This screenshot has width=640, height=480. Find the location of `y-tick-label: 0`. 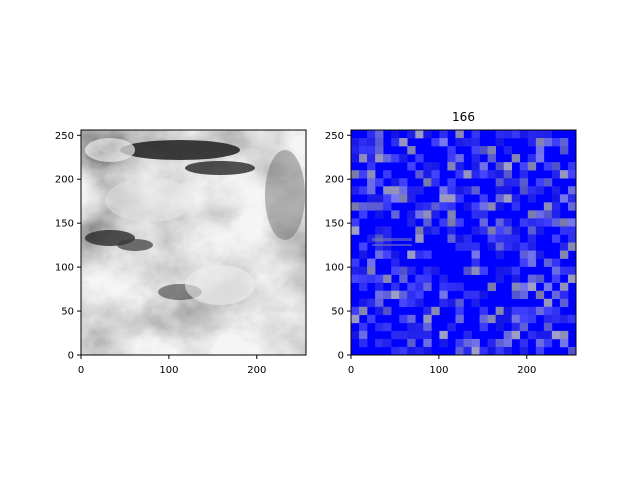

y-tick-label: 0 is located at coordinates (341, 356).